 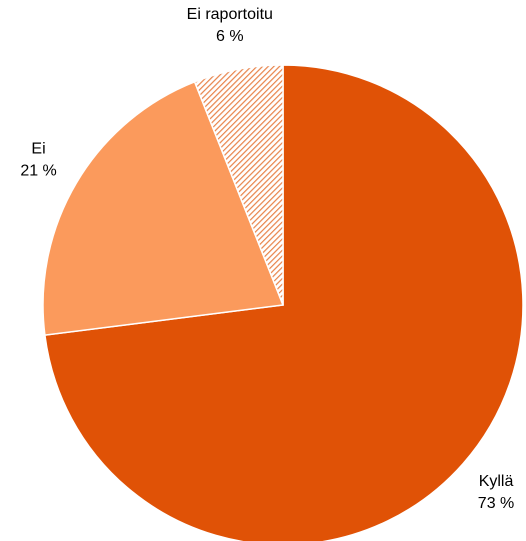 I want to click on slice-value-label: 6 %, so click(x=230, y=36).